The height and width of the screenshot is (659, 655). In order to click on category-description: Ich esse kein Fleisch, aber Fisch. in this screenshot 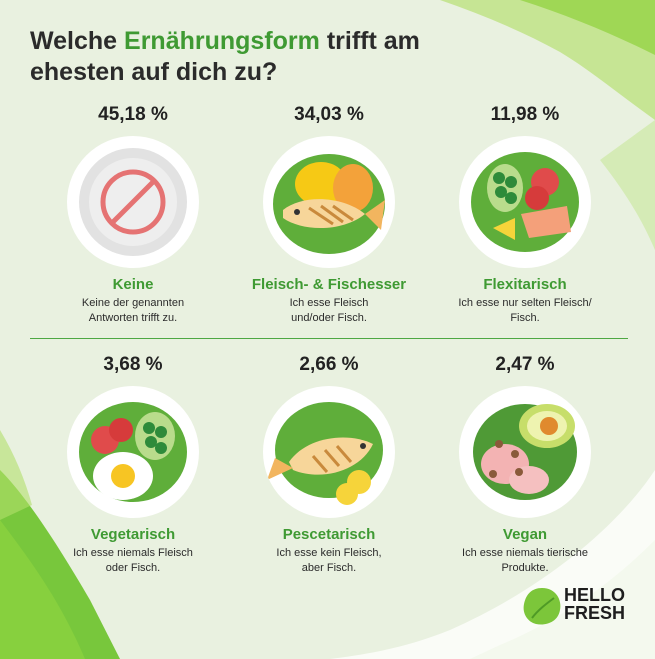, I will do `click(329, 560)`.